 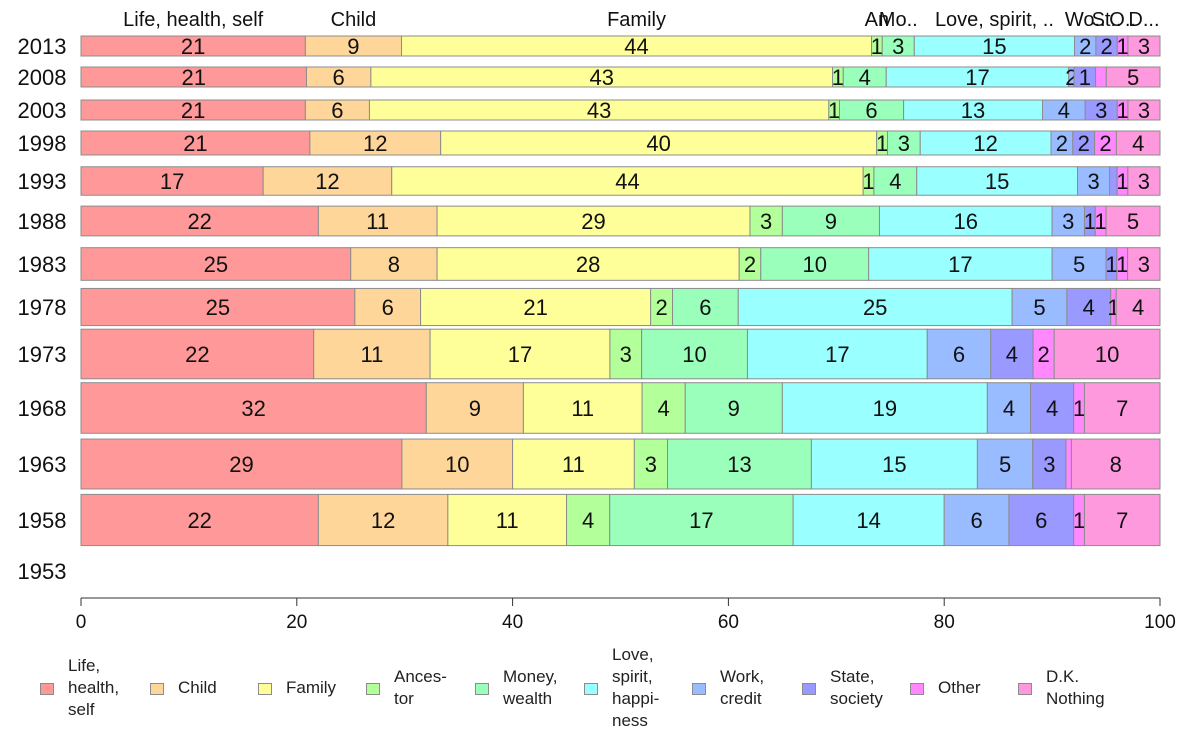 I want to click on year-label: 1963, so click(x=42, y=464).